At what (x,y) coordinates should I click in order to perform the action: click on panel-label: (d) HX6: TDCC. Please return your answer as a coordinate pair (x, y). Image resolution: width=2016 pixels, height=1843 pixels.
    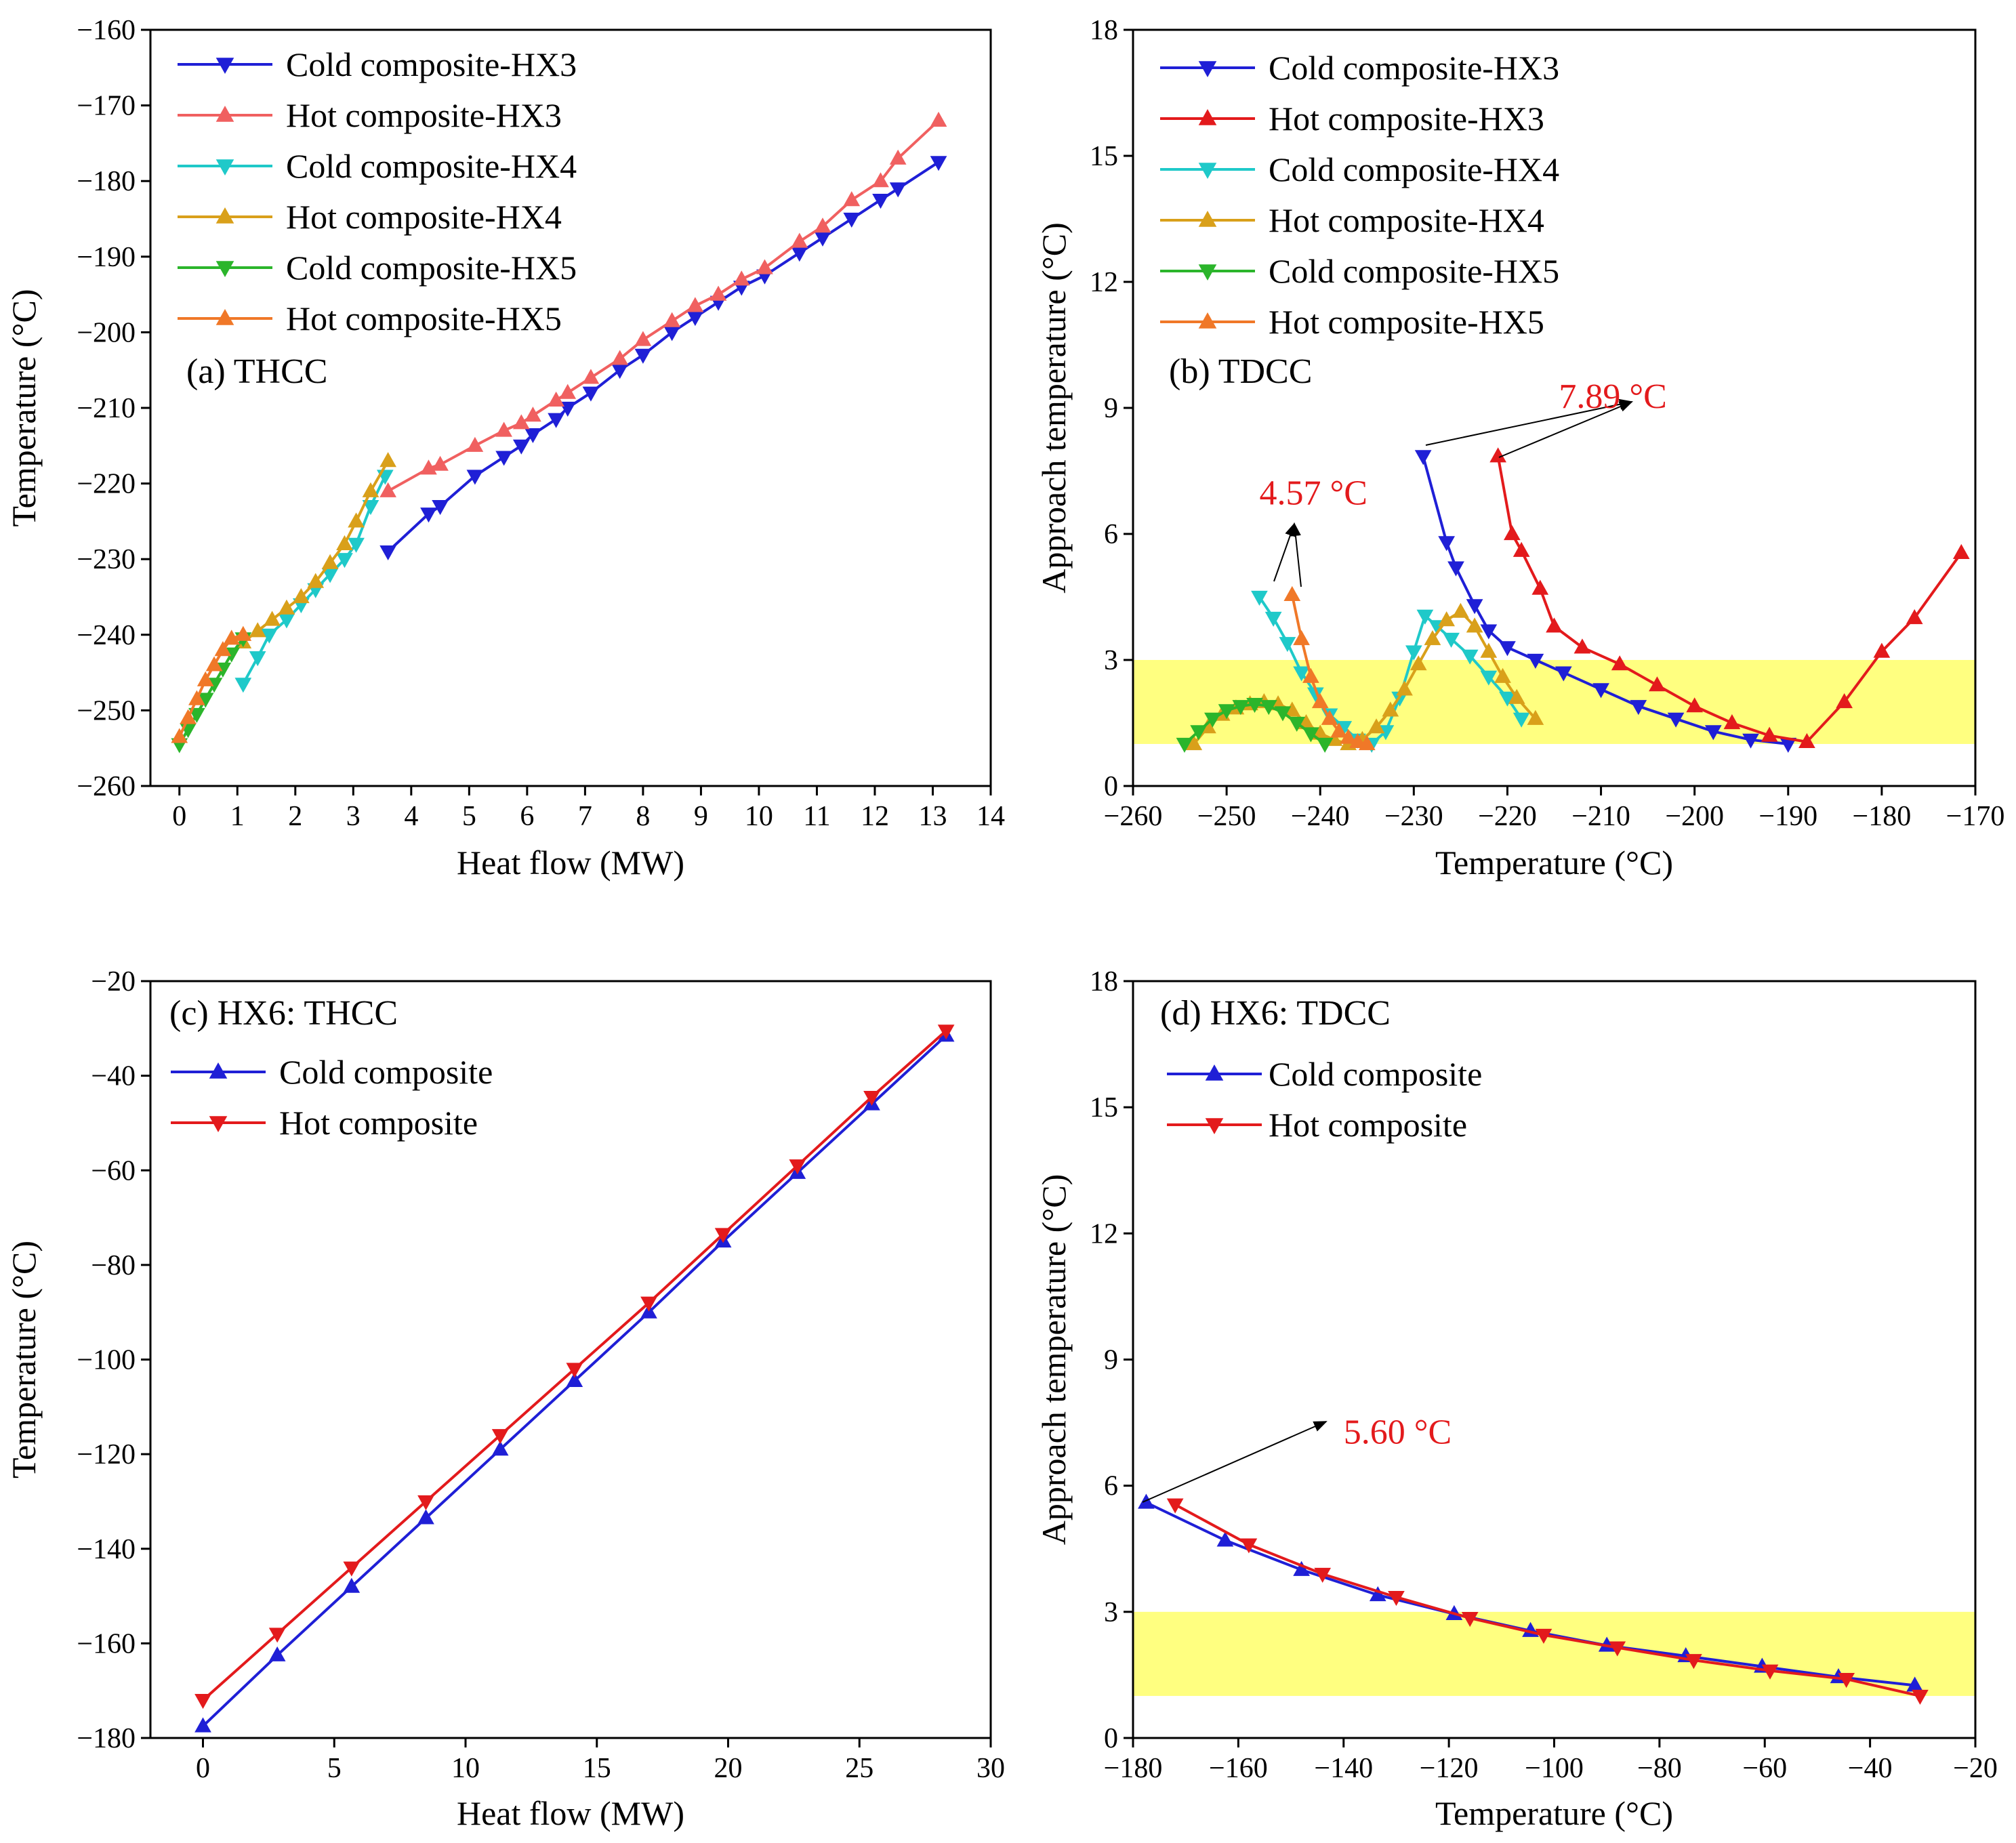
    Looking at the image, I should click on (1275, 1013).